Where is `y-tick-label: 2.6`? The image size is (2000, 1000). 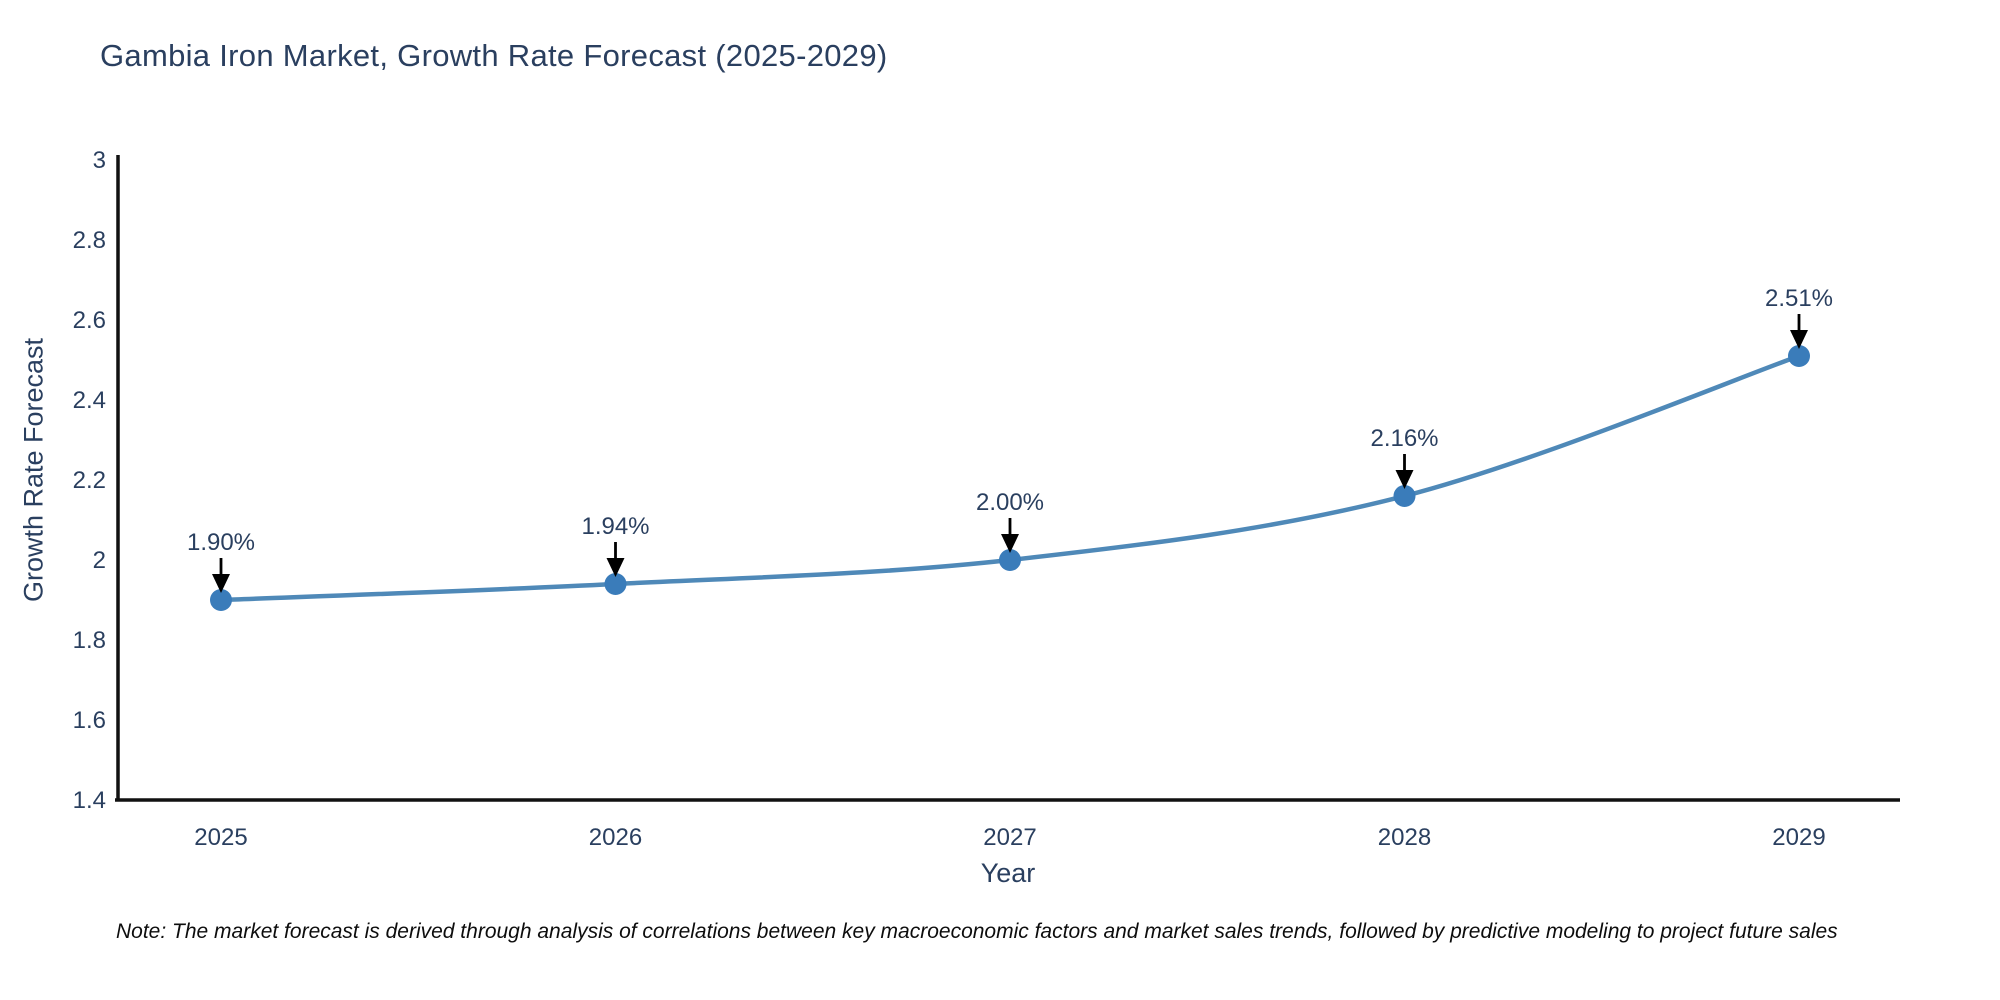
y-tick-label: 2.6 is located at coordinates (89, 320).